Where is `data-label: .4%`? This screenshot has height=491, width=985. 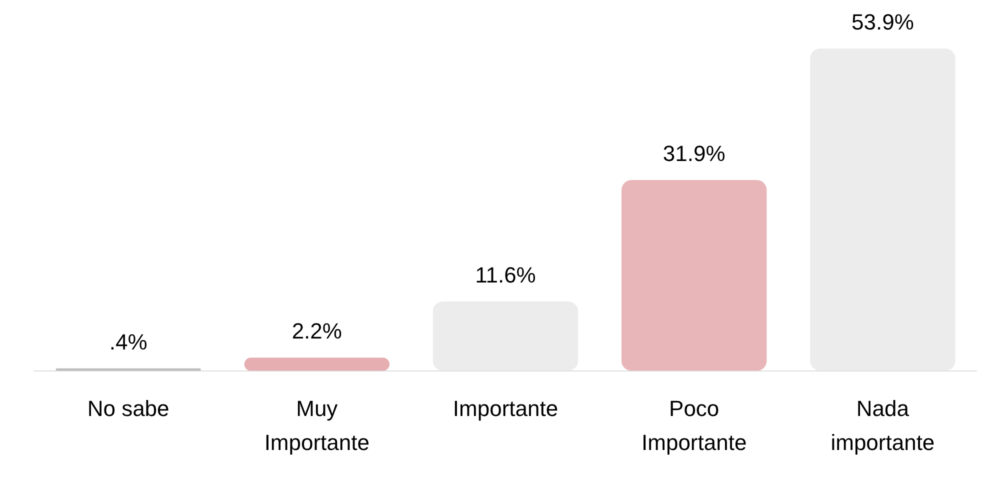 data-label: .4% is located at coordinates (128, 341).